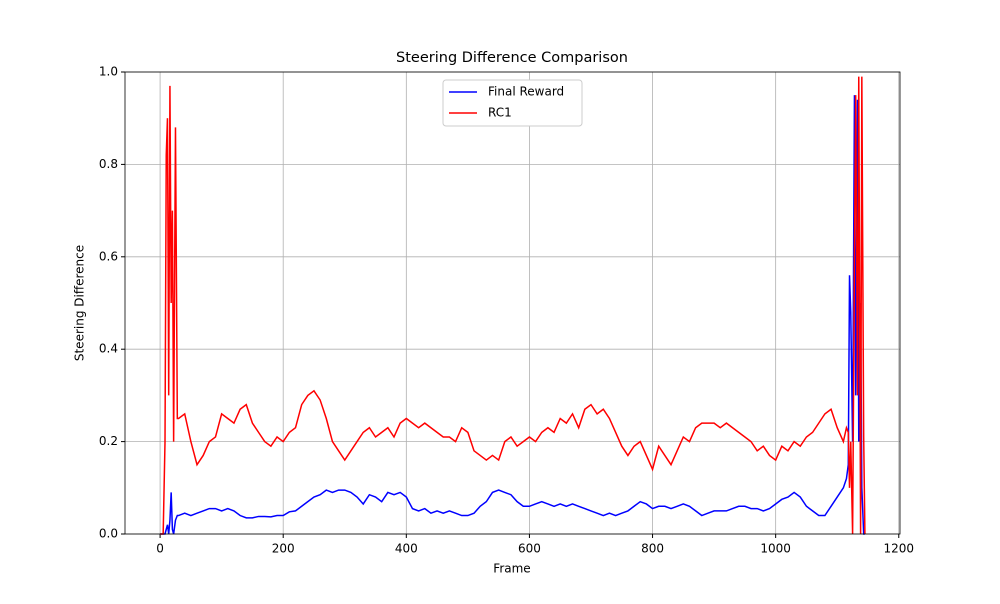 The width and height of the screenshot is (1000, 604). I want to click on x-tick-label: 200, so click(283, 549).